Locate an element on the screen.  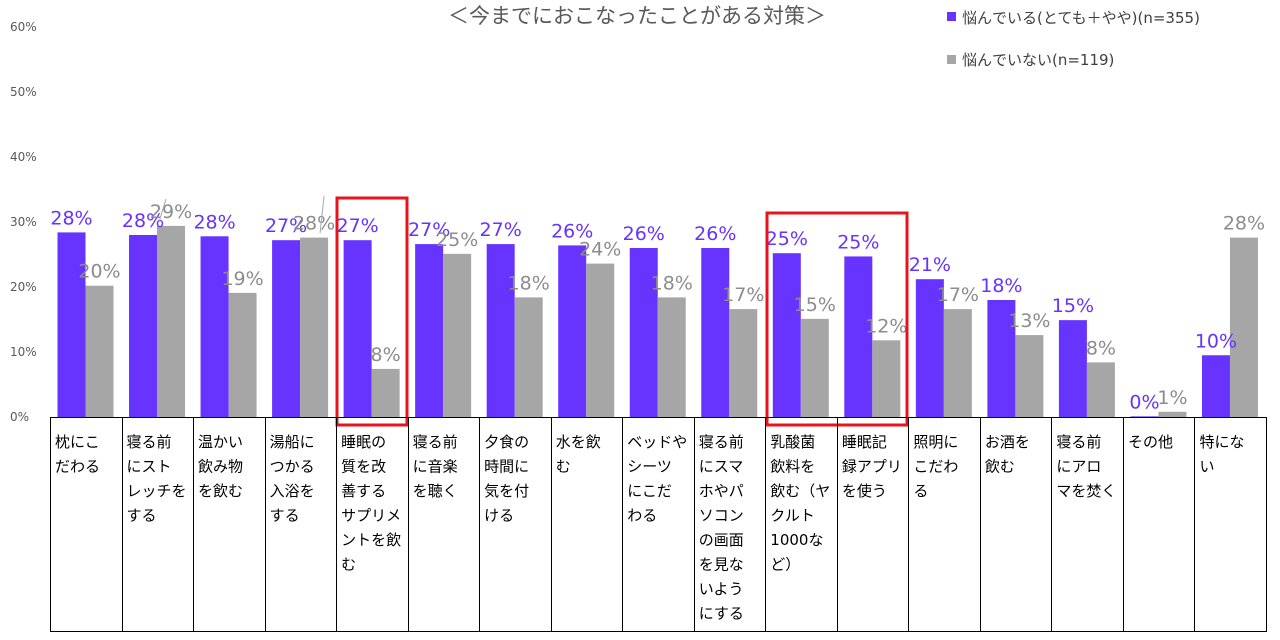
y-tick-label: 0% is located at coordinates (19, 417).